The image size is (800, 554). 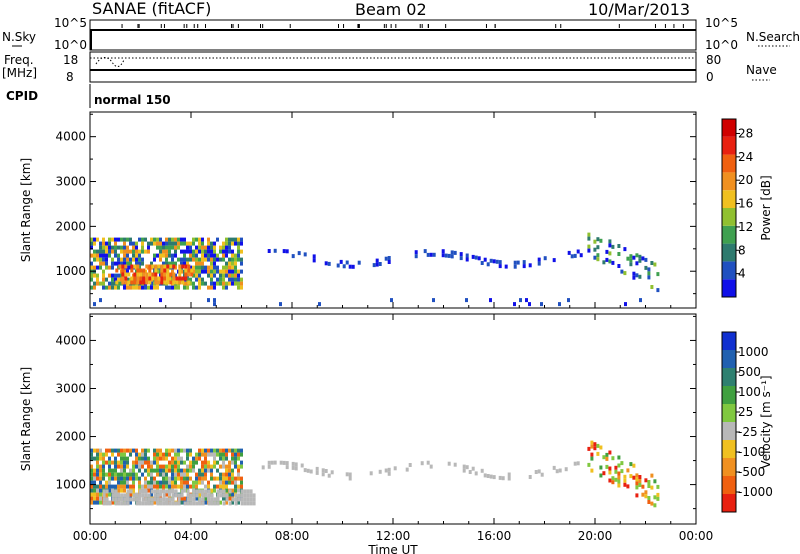 What do you see at coordinates (721, 45) in the screenshot?
I see `counts-right-tick-low: 10^0` at bounding box center [721, 45].